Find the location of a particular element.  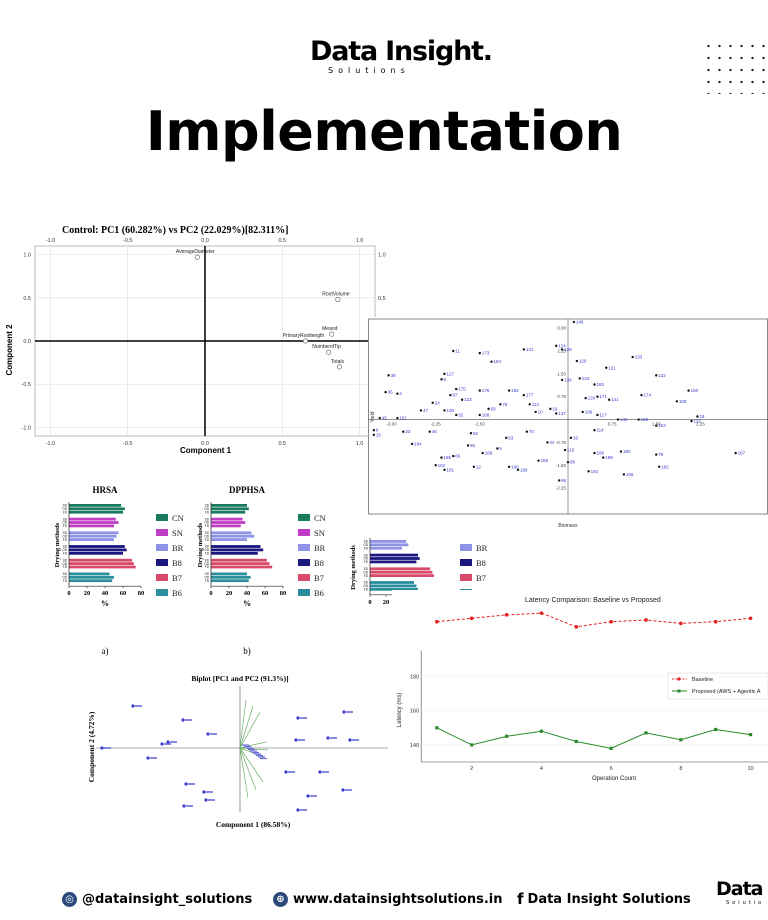

facebook-icon: f is located at coordinates (520, 899).